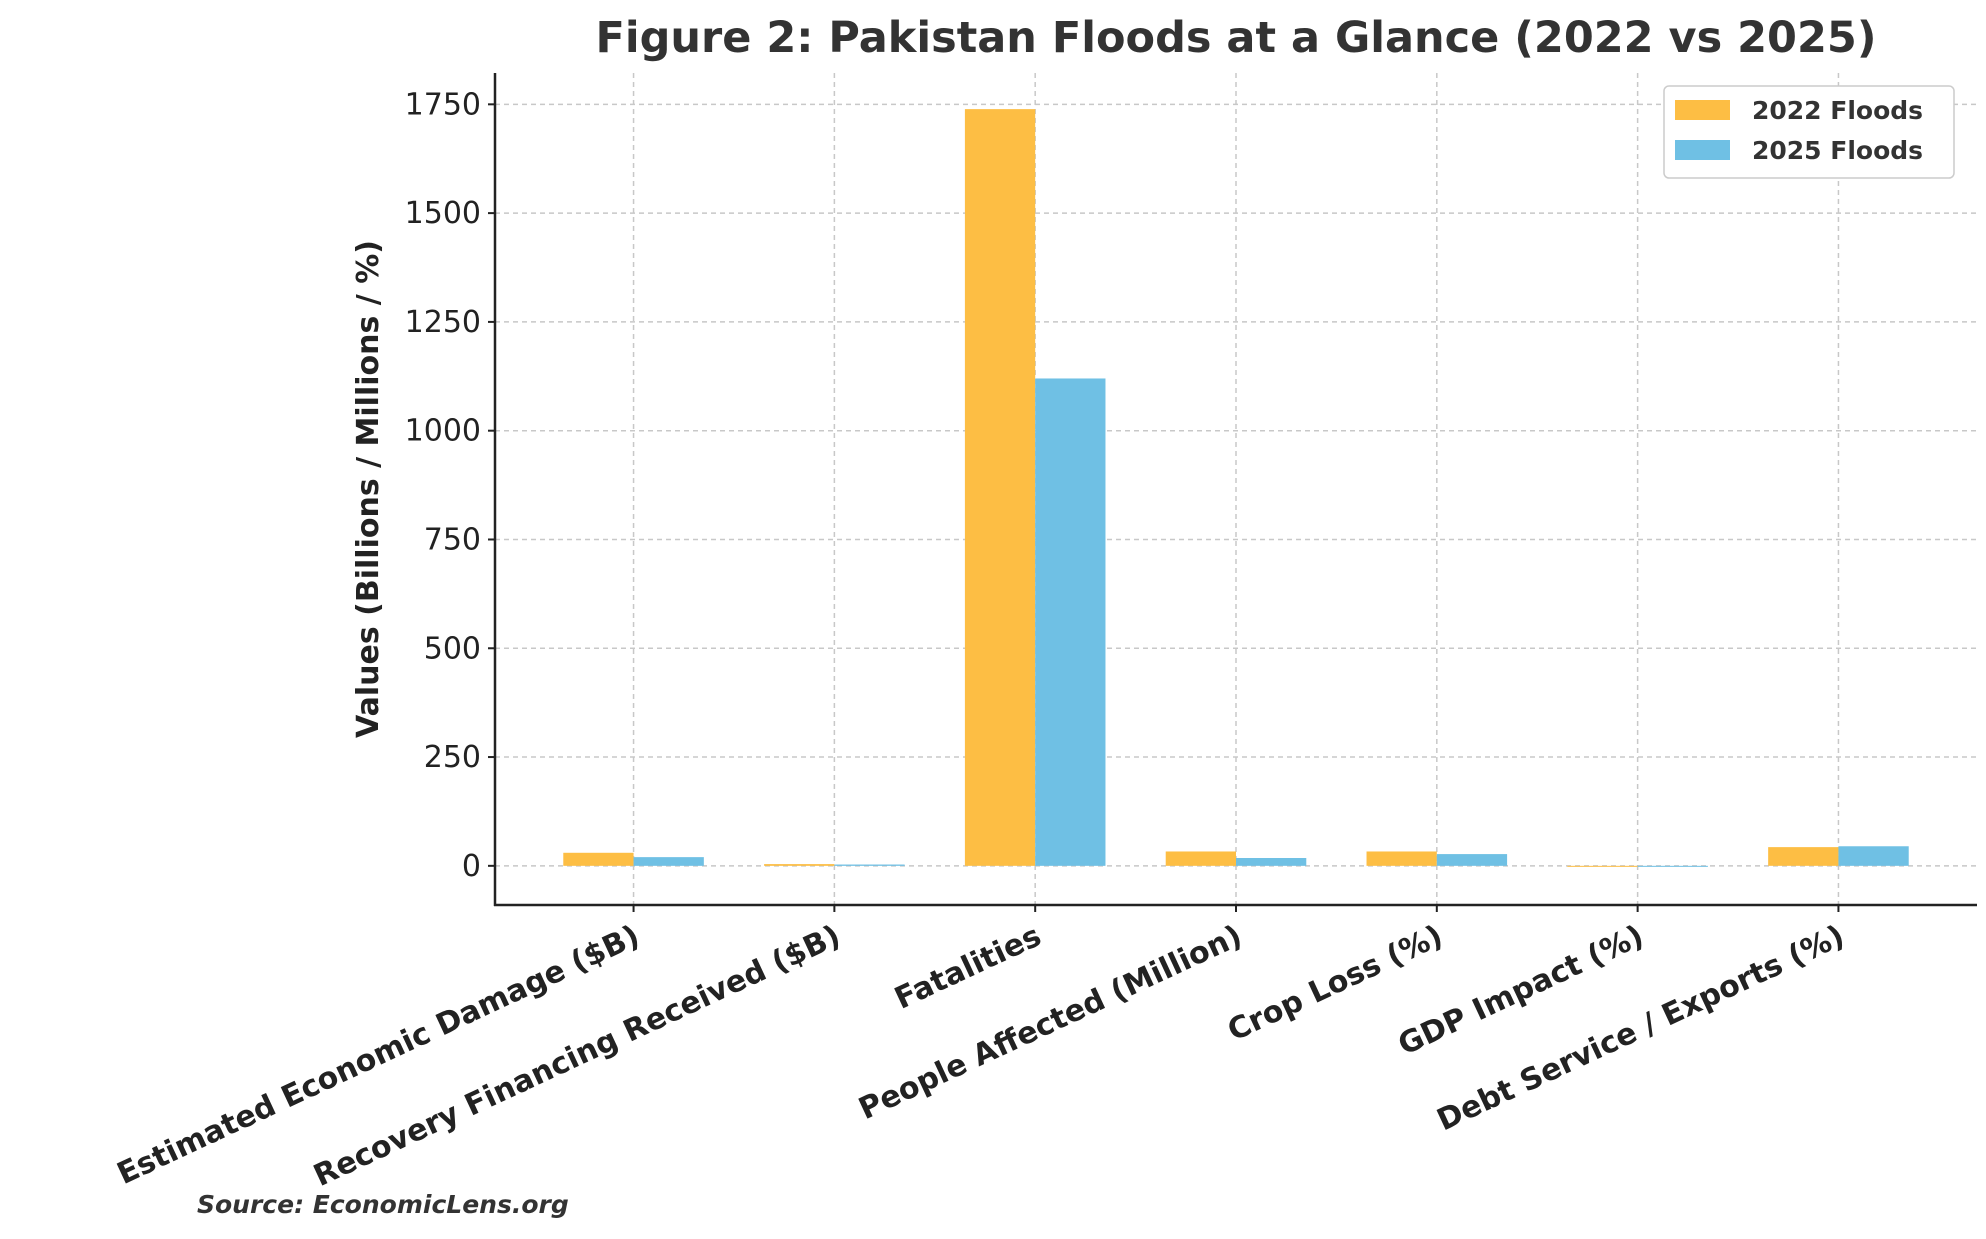 This screenshot has width=1986, height=1239. I want to click on y-tick-label: 500, so click(452, 648).